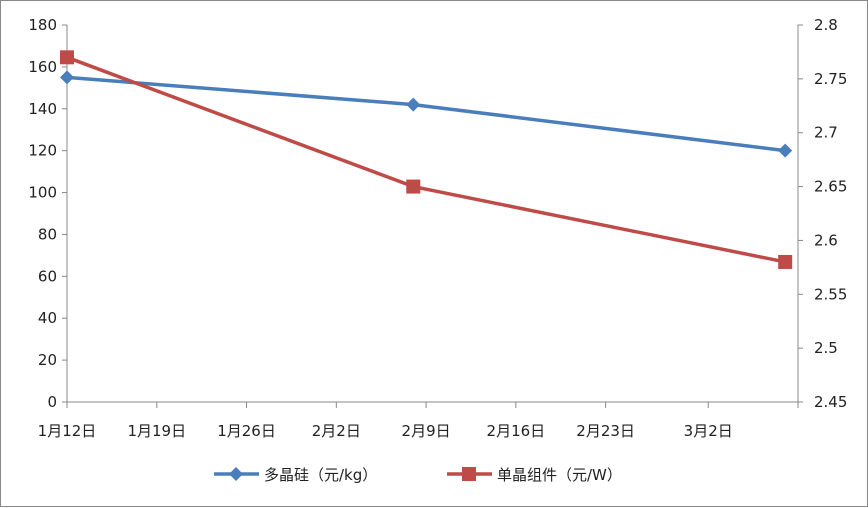  Describe the element at coordinates (426, 114) in the screenshot. I see `series-line` at that location.